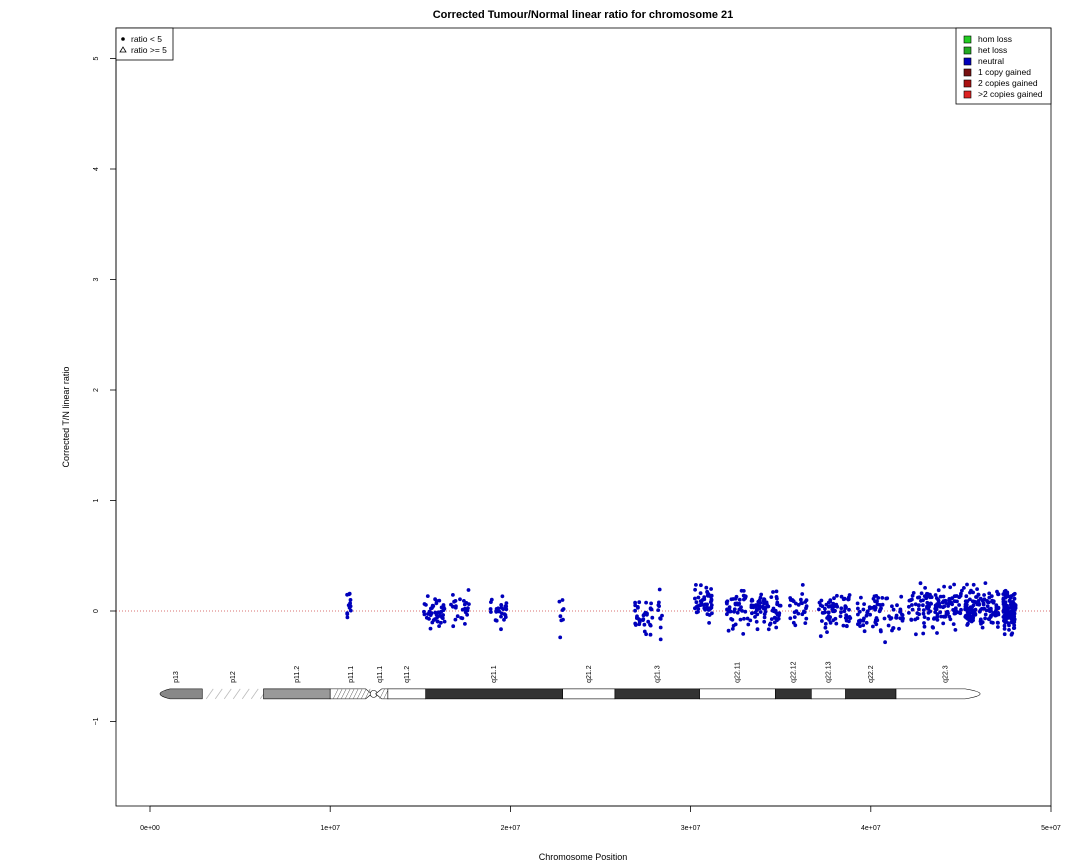  I want to click on legend-shape-box, so click(144, 44).